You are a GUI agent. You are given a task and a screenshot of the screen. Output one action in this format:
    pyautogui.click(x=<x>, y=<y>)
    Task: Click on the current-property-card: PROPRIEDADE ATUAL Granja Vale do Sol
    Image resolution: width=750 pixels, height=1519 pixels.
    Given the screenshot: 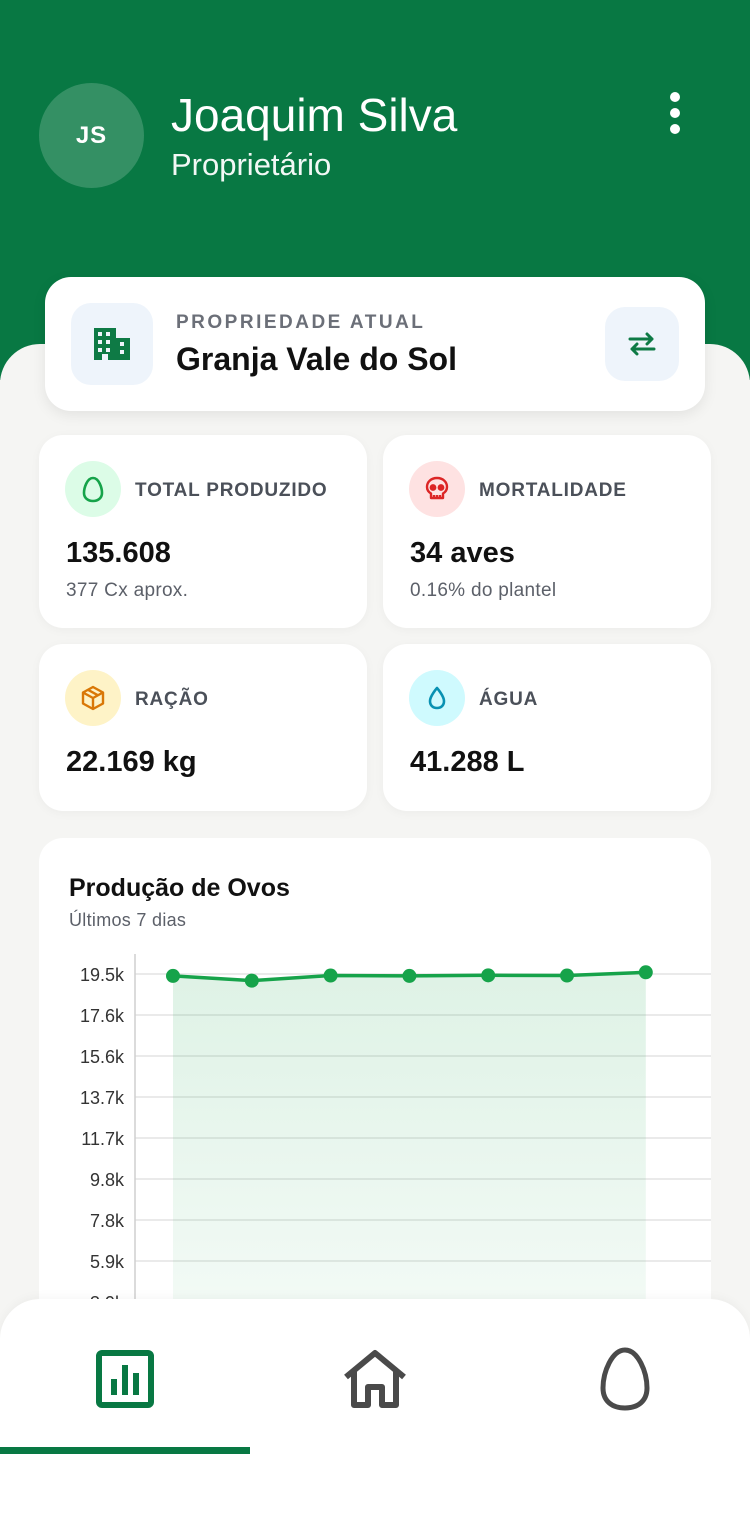 What is the action you would take?
    pyautogui.click(x=375, y=344)
    